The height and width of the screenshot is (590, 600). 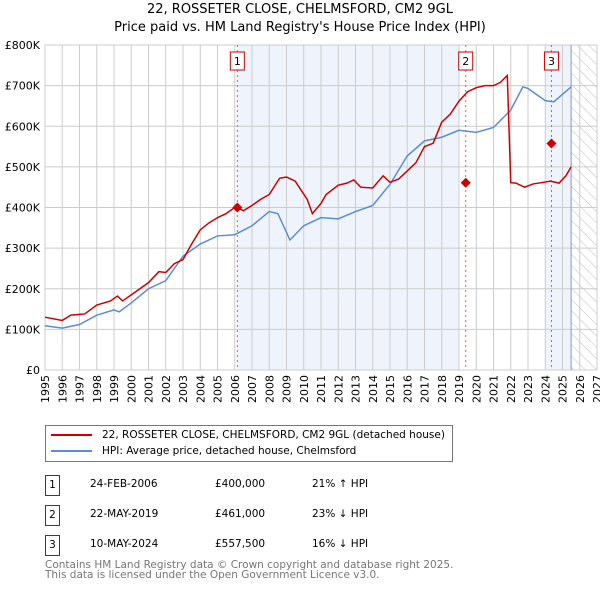 I want to click on sale-price: £400,000, so click(x=240, y=484).